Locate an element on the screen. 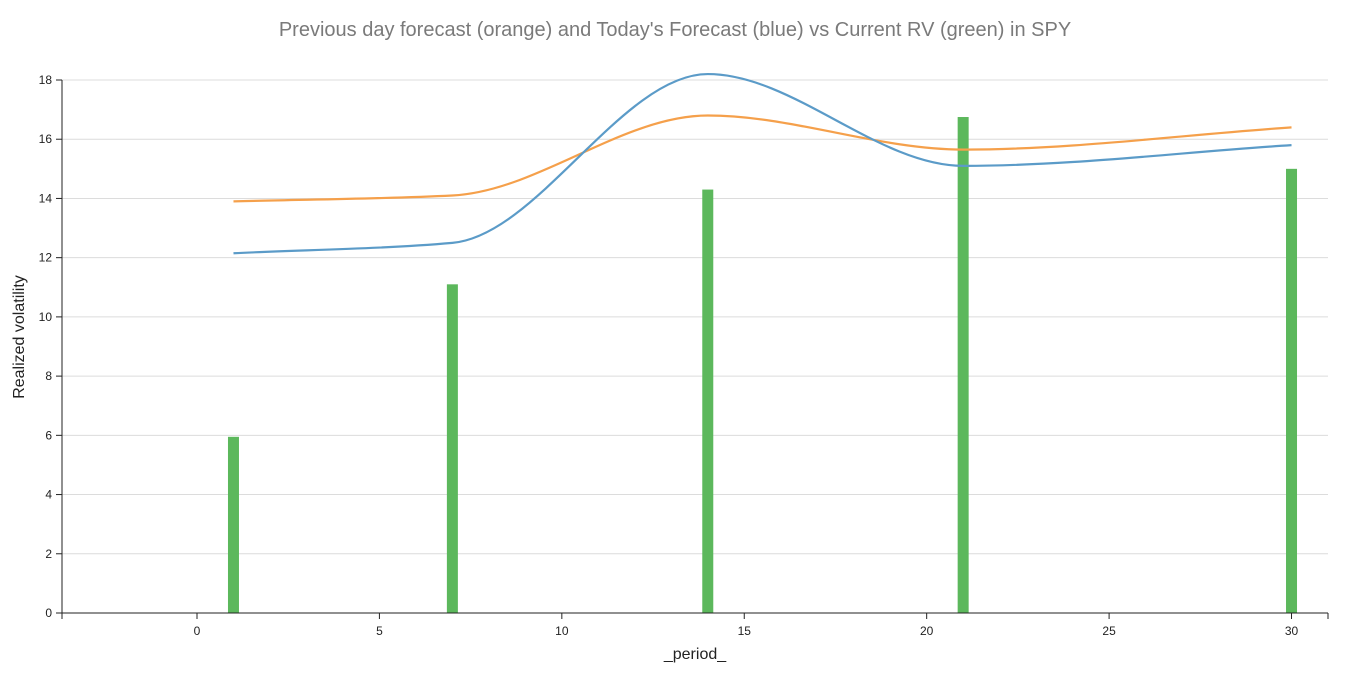 This screenshot has height=681, width=1351. y-tick-label: 6 is located at coordinates (48, 435).